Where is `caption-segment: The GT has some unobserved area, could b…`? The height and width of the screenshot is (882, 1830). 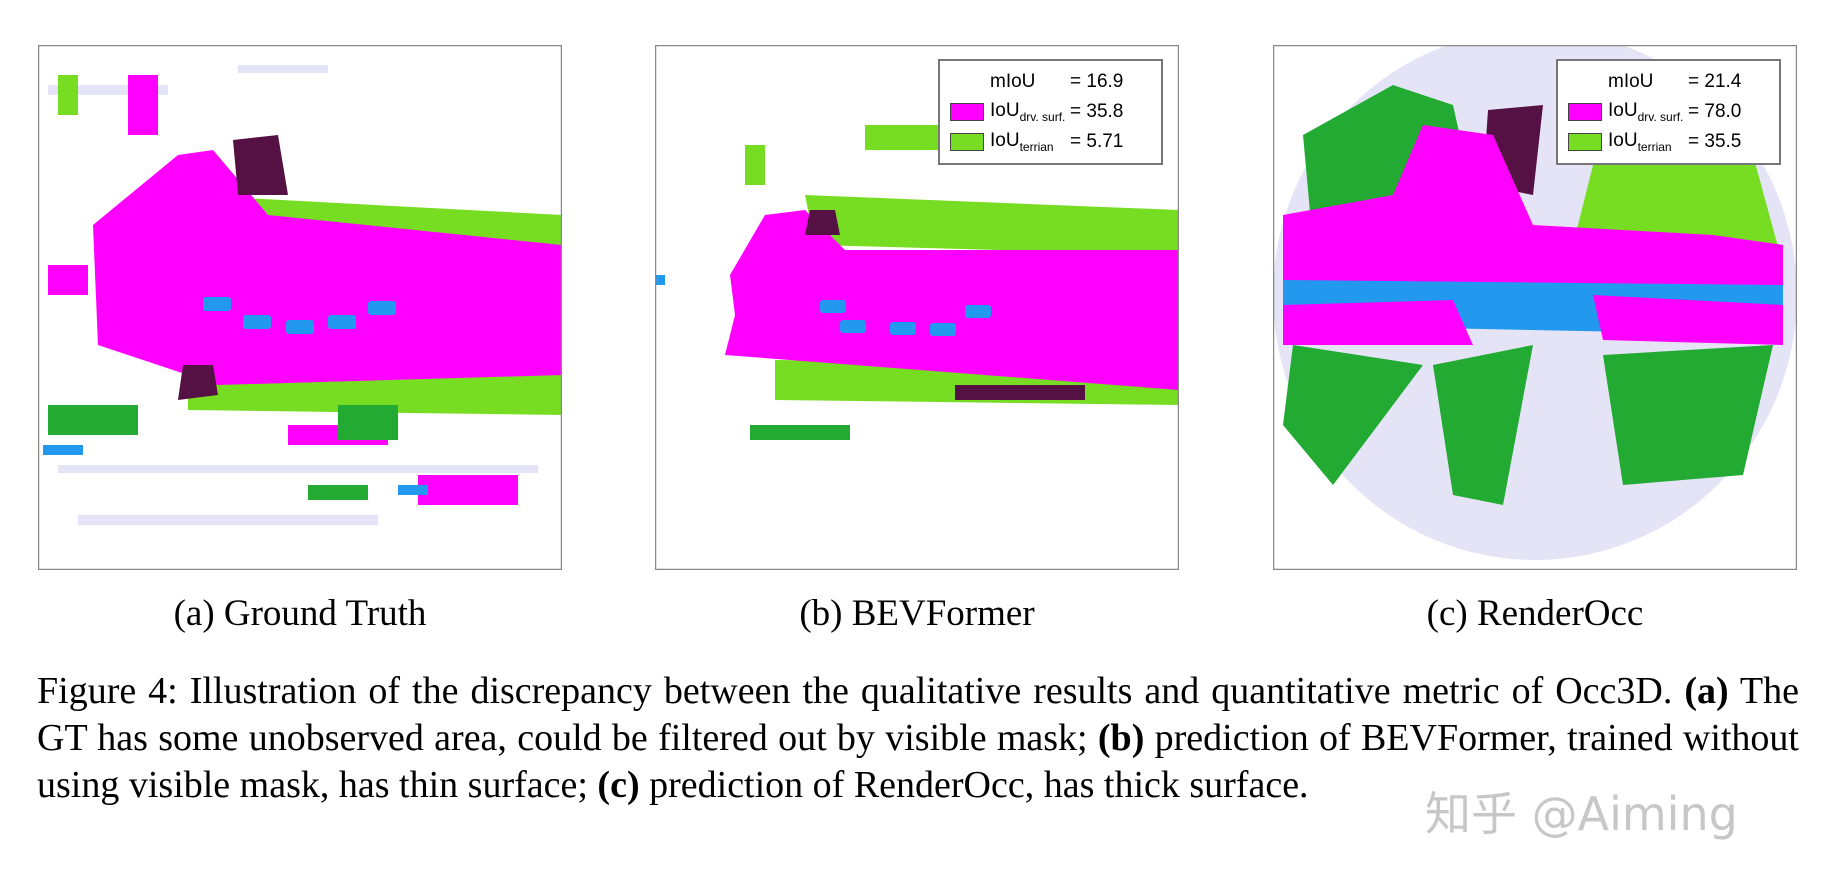
caption-segment: The GT has some unobserved area, could b… is located at coordinates (918, 714).